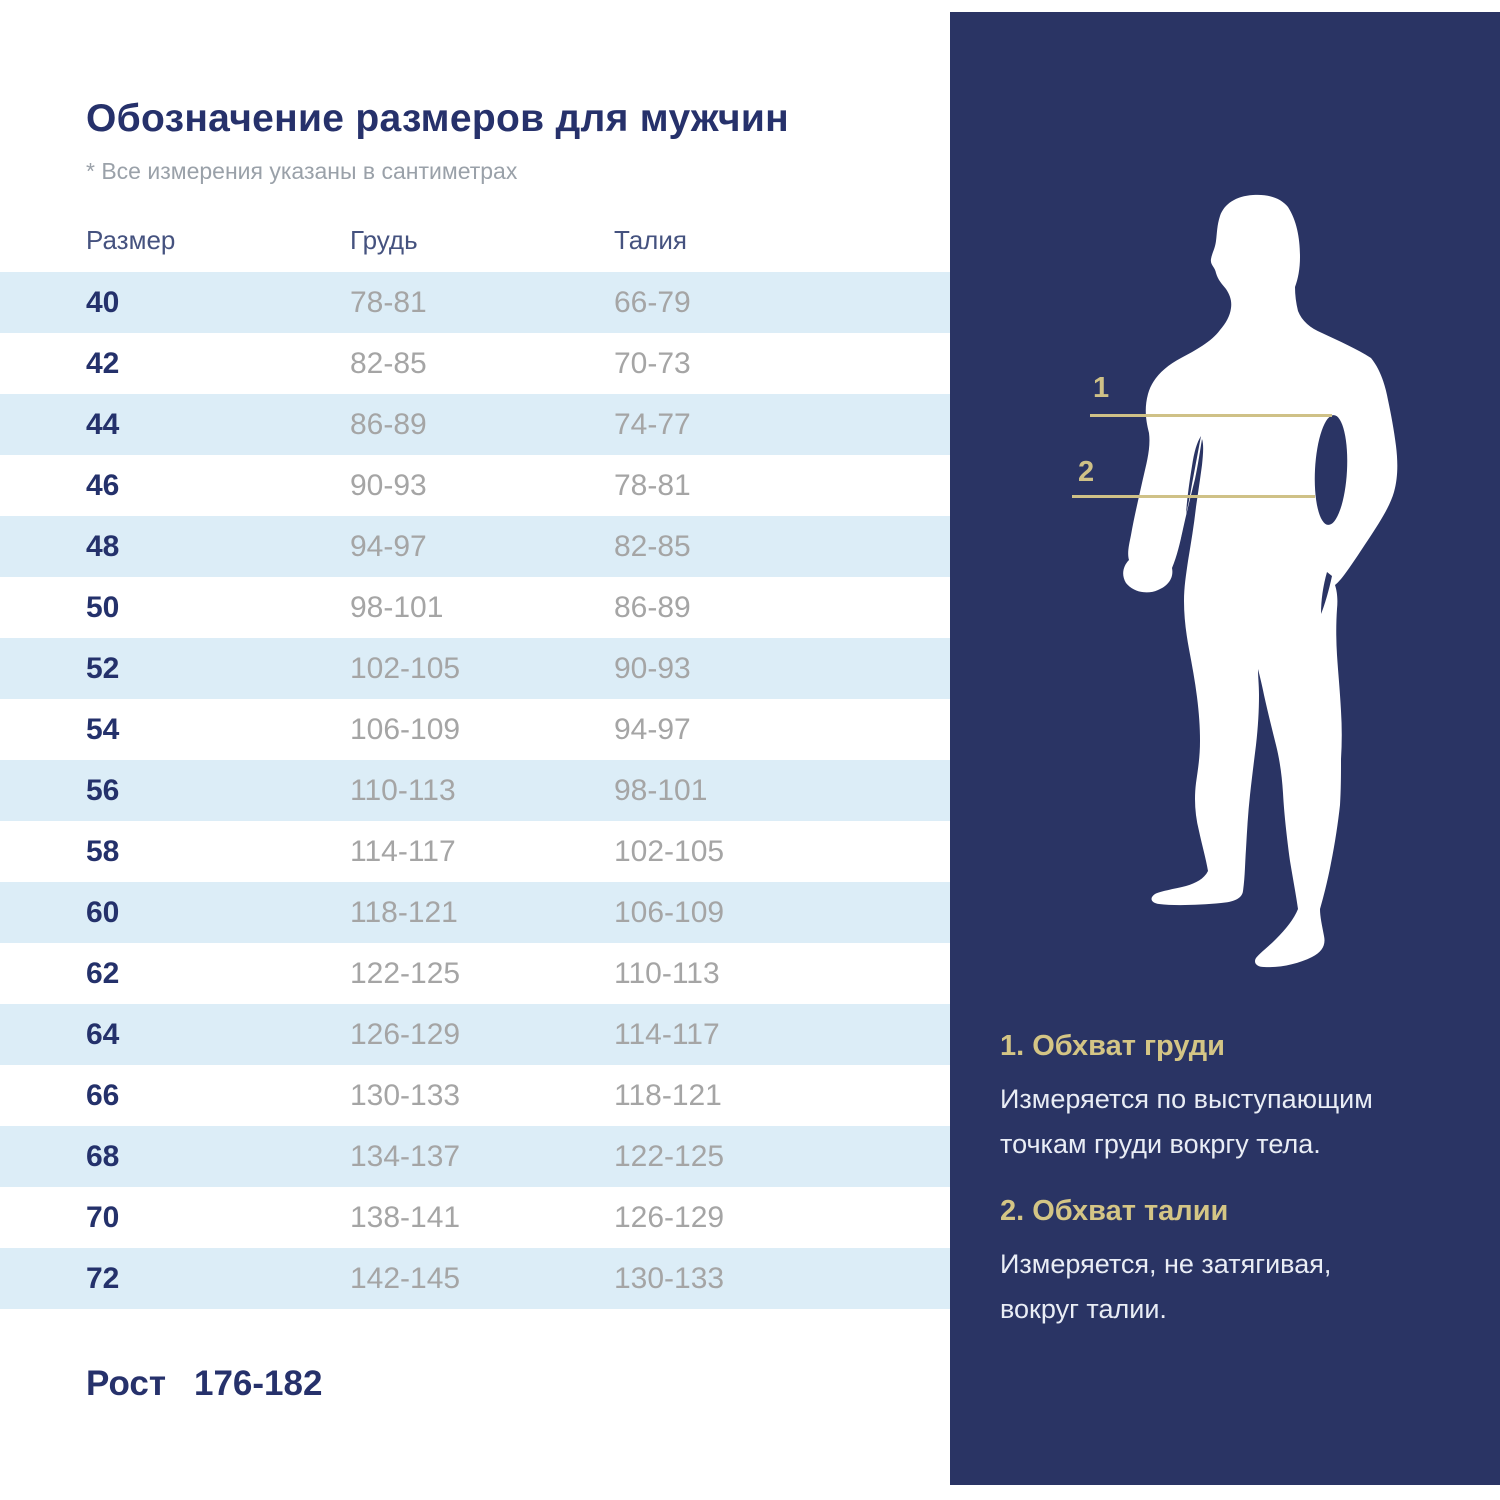 The image size is (1500, 1500). Describe the element at coordinates (475, 240) in the screenshot. I see `table-header: Размер Грудь Талия` at that location.